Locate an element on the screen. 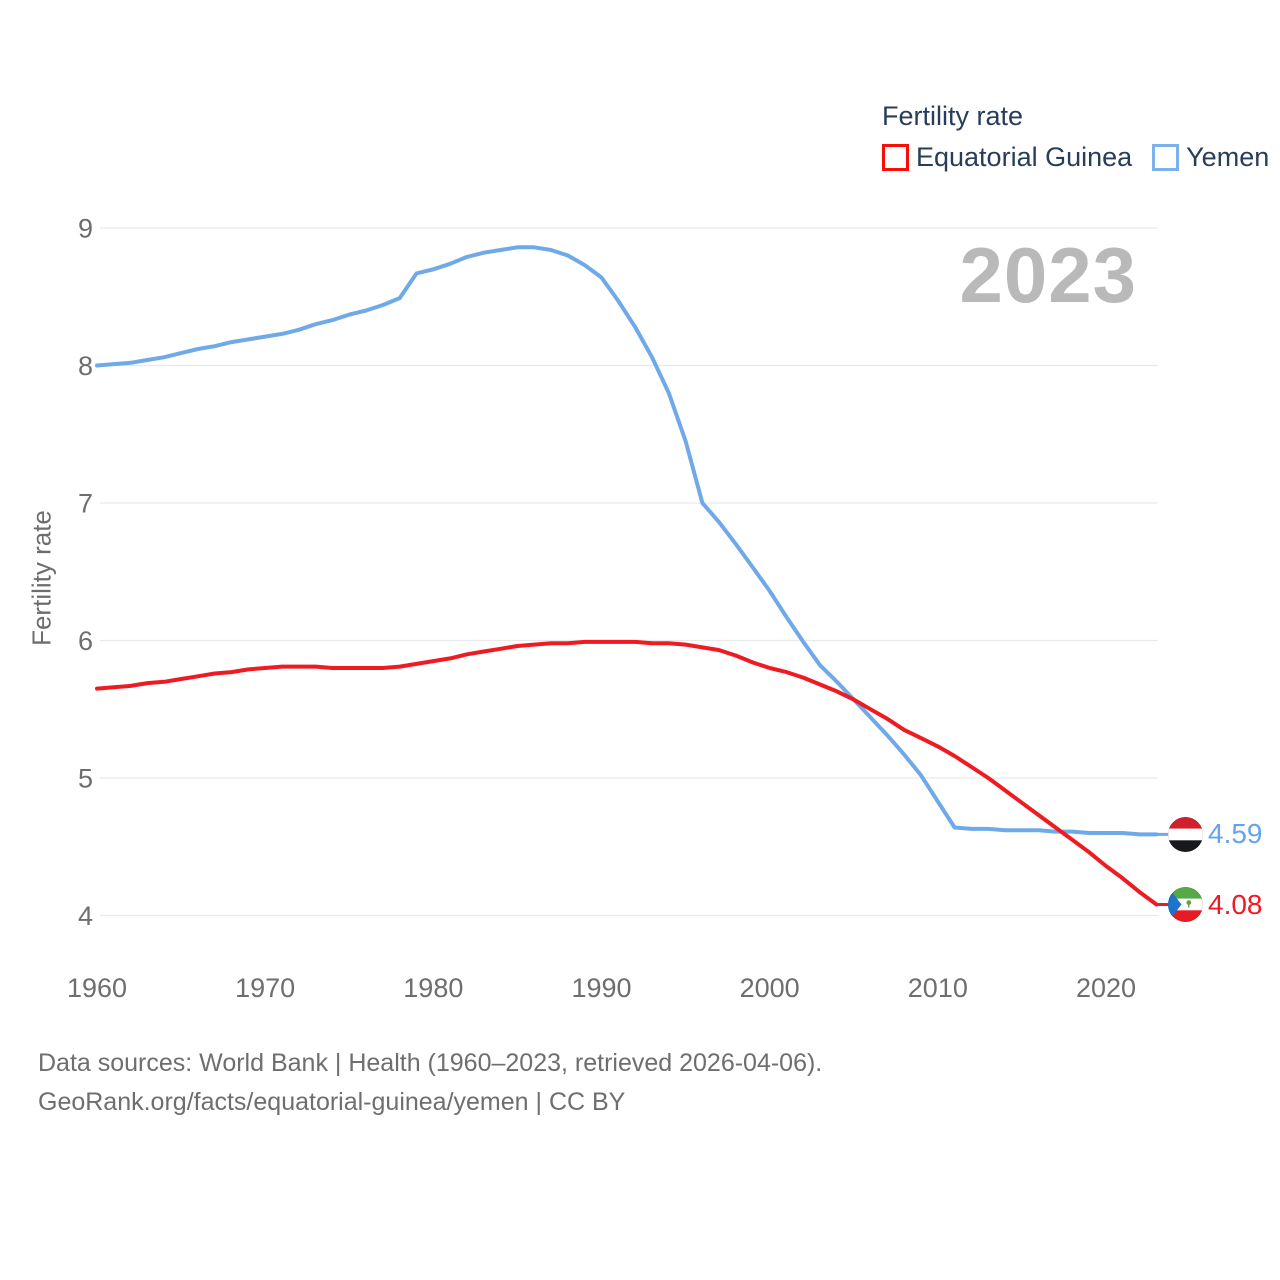  y-tick-label-6: 6 is located at coordinates (85, 641).